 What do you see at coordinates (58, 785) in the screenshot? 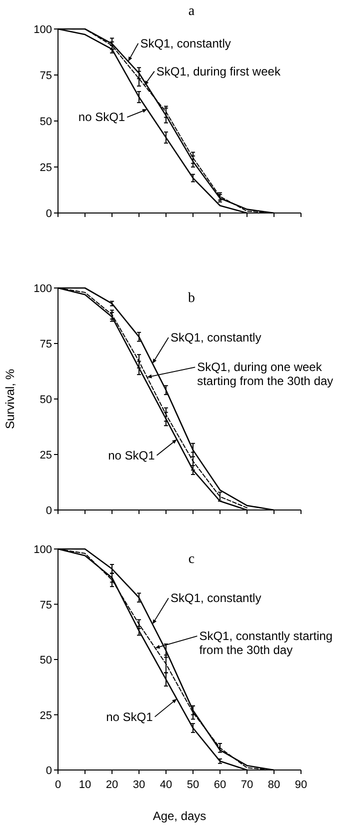
I see `x-tick-label: 0` at bounding box center [58, 785].